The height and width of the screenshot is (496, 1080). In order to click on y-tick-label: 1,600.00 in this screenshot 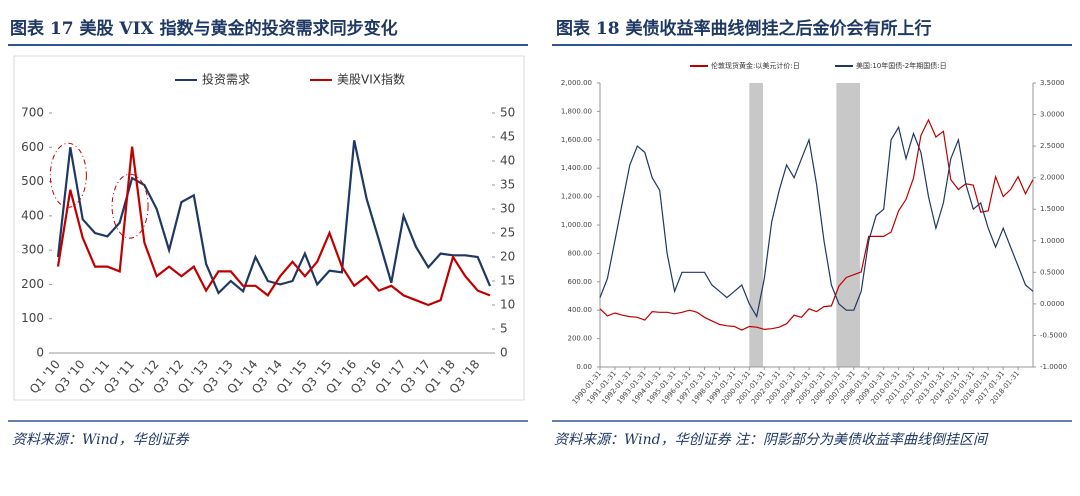, I will do `click(576, 140)`.